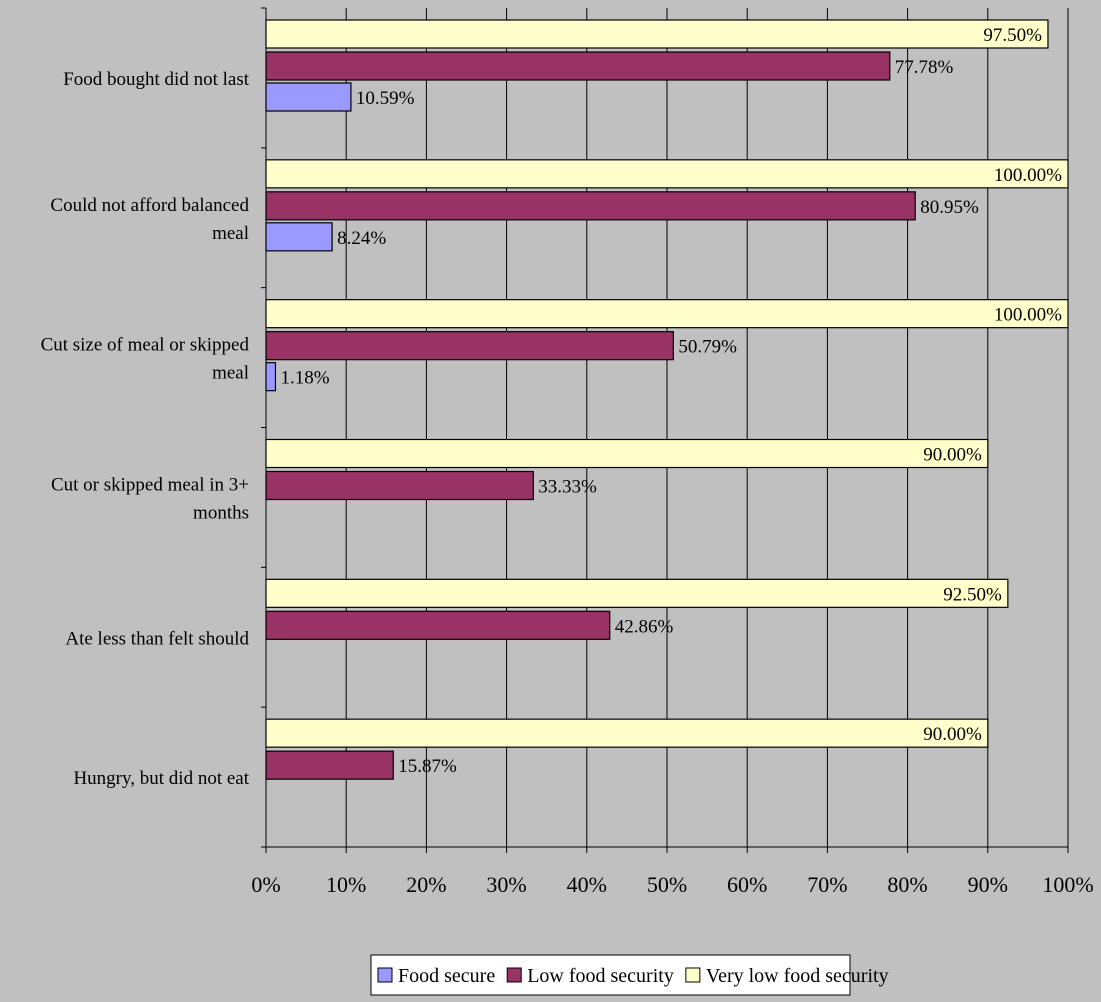 This screenshot has width=1101, height=1002. Describe the element at coordinates (644, 626) in the screenshot. I see `data-label: 42.86%` at that location.